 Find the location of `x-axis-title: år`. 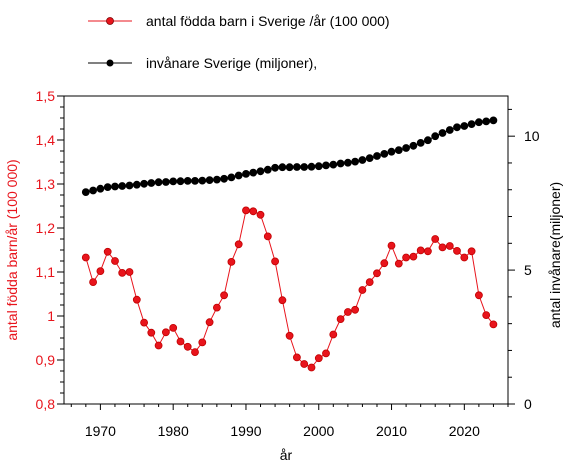

x-axis-title: år is located at coordinates (286, 455).